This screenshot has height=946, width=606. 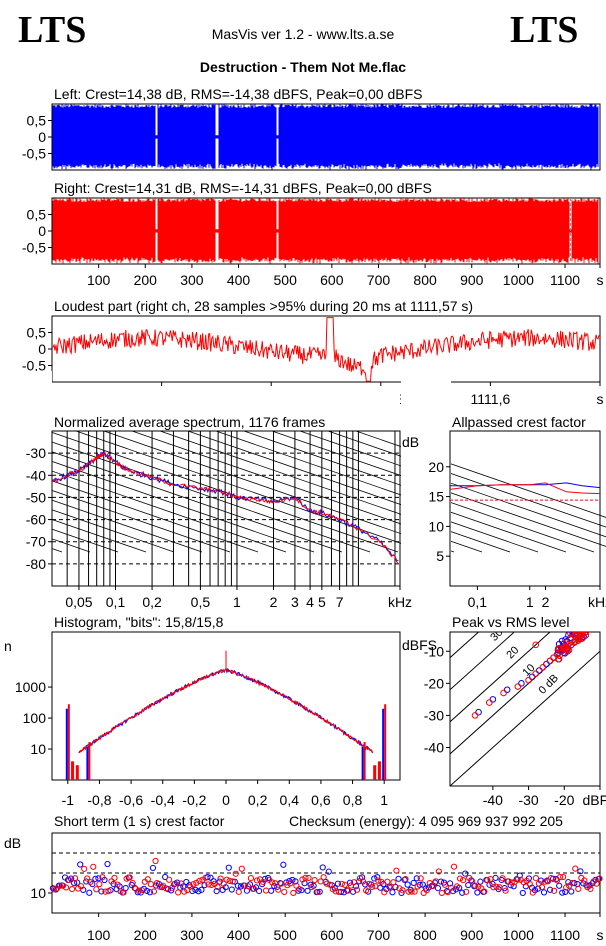 I want to click on avg_spectrum-ytick-label: -30, so click(x=36, y=453).